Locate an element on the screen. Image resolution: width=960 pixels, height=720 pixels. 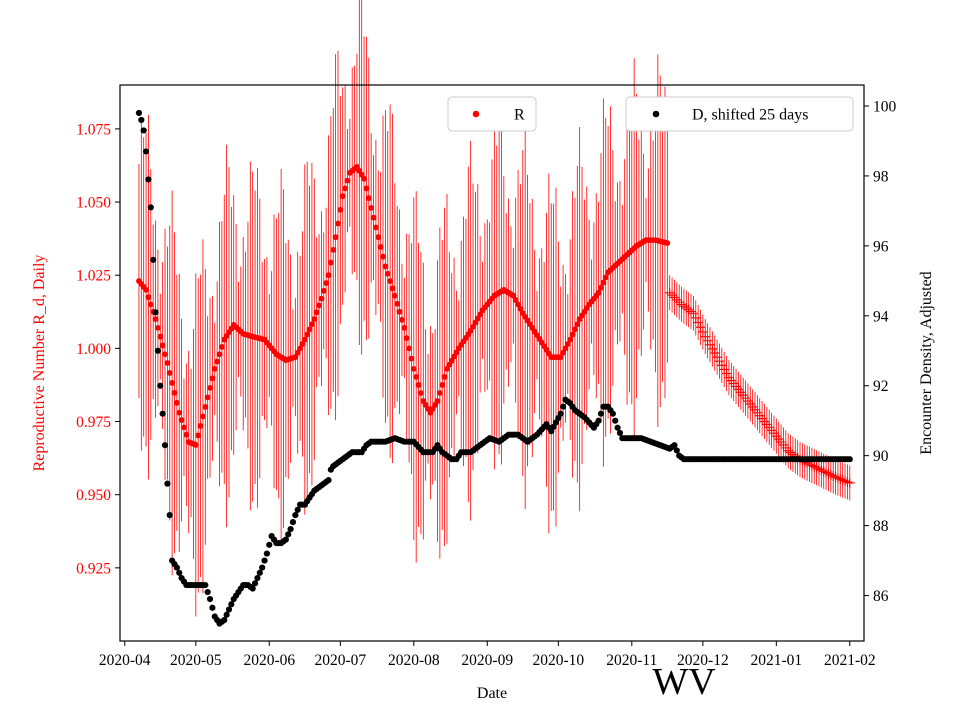
x-tick-label: 2020-06 is located at coordinates (269, 660).